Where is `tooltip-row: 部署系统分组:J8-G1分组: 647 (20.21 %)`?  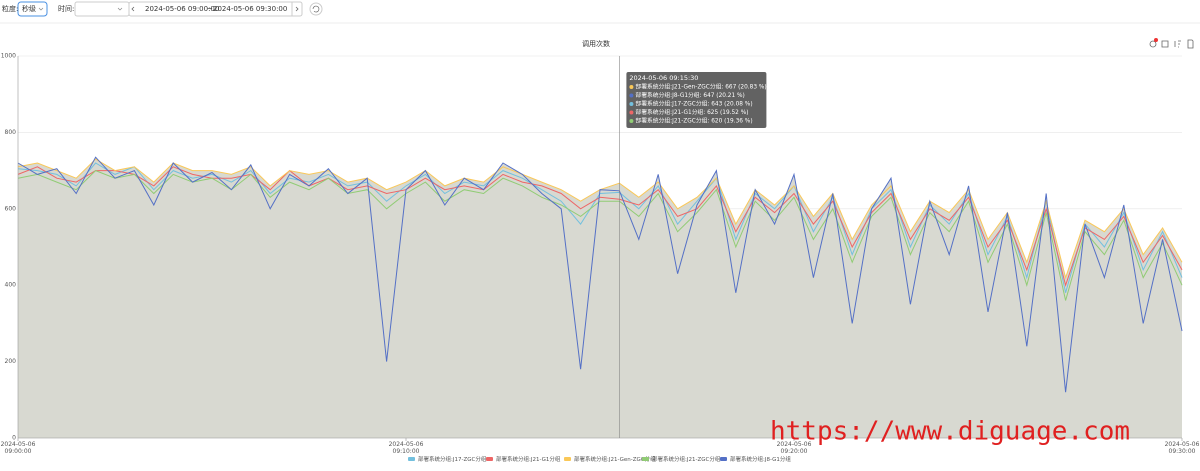
tooltip-row: 部署系统分组:J8-G1分组: 647 (20.21 %) is located at coordinates (689, 95).